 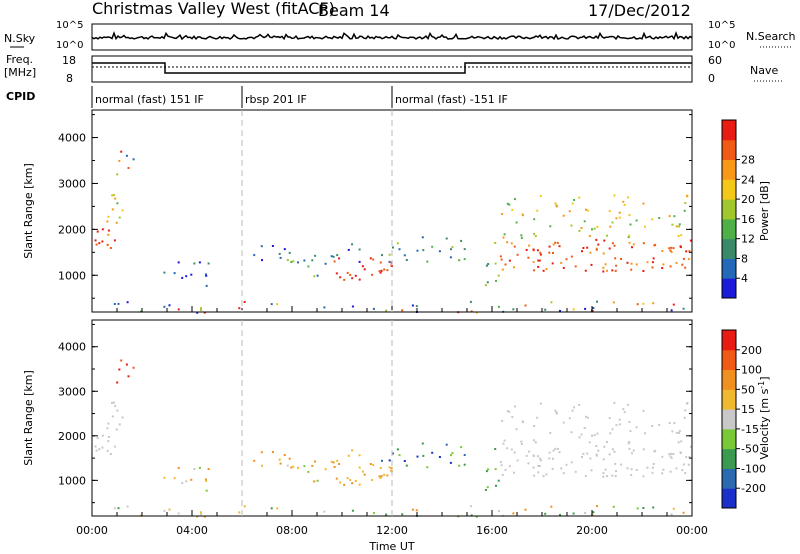 I want to click on colorbar-tick-label: -50, so click(x=750, y=449).